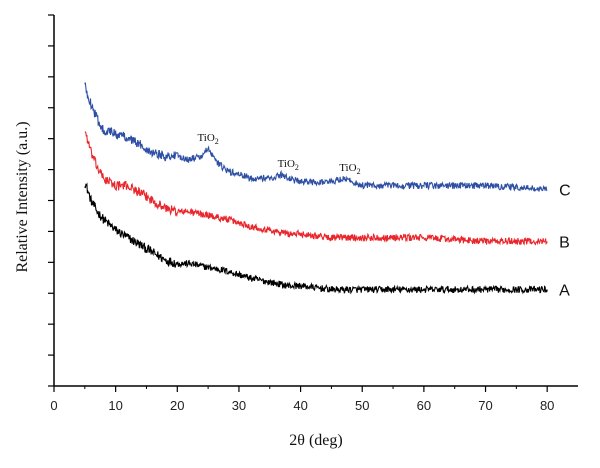  Describe the element at coordinates (115, 405) in the screenshot. I see `x-tick-label: 10` at that location.